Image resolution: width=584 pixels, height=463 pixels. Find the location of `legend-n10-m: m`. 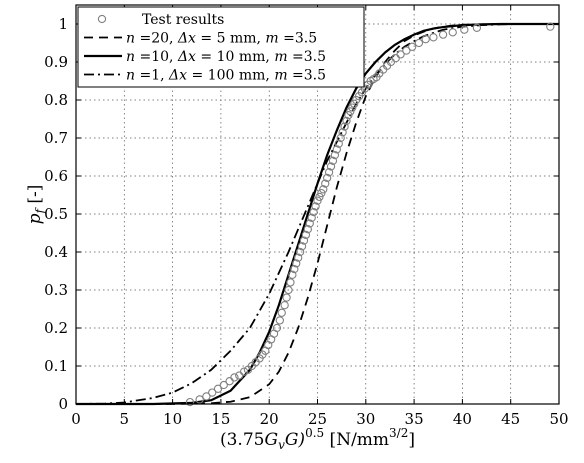

legend-n10-m: m is located at coordinates (280, 57).